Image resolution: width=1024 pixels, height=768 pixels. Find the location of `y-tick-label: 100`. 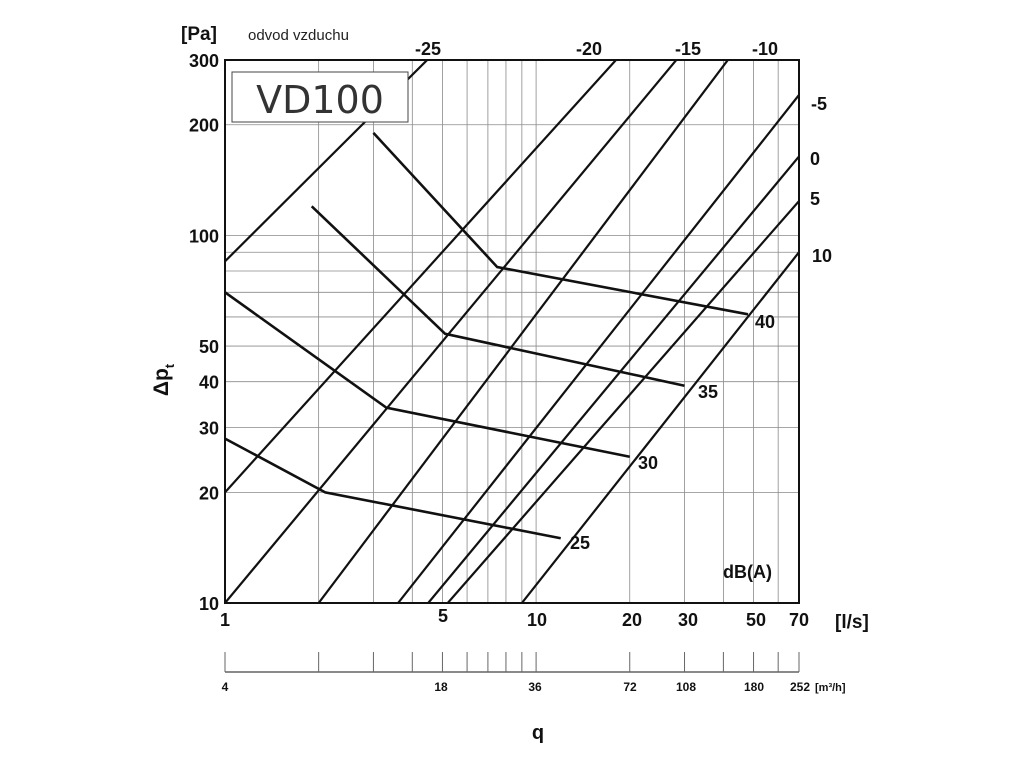

y-tick-label: 100 is located at coordinates (204, 236).